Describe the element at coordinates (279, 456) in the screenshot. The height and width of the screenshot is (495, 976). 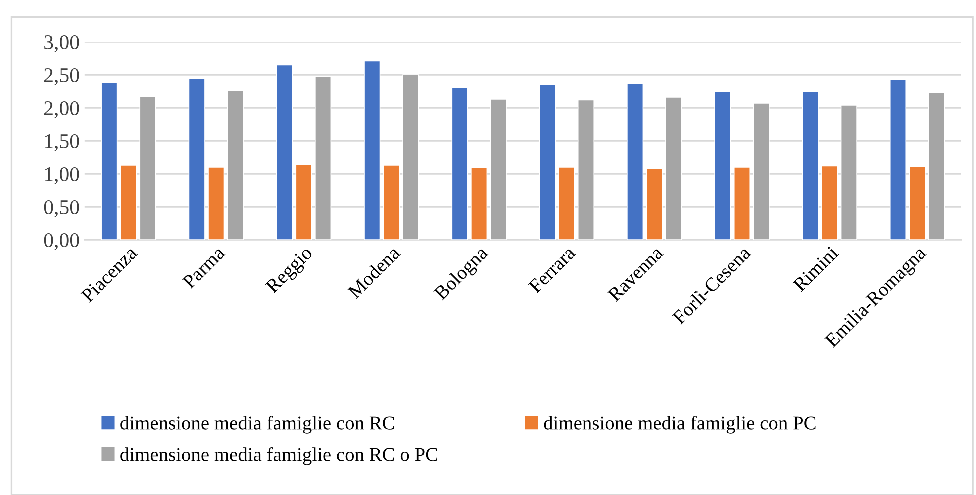
I see `legend-label: dimensione media famiglie con RC o PC` at that location.